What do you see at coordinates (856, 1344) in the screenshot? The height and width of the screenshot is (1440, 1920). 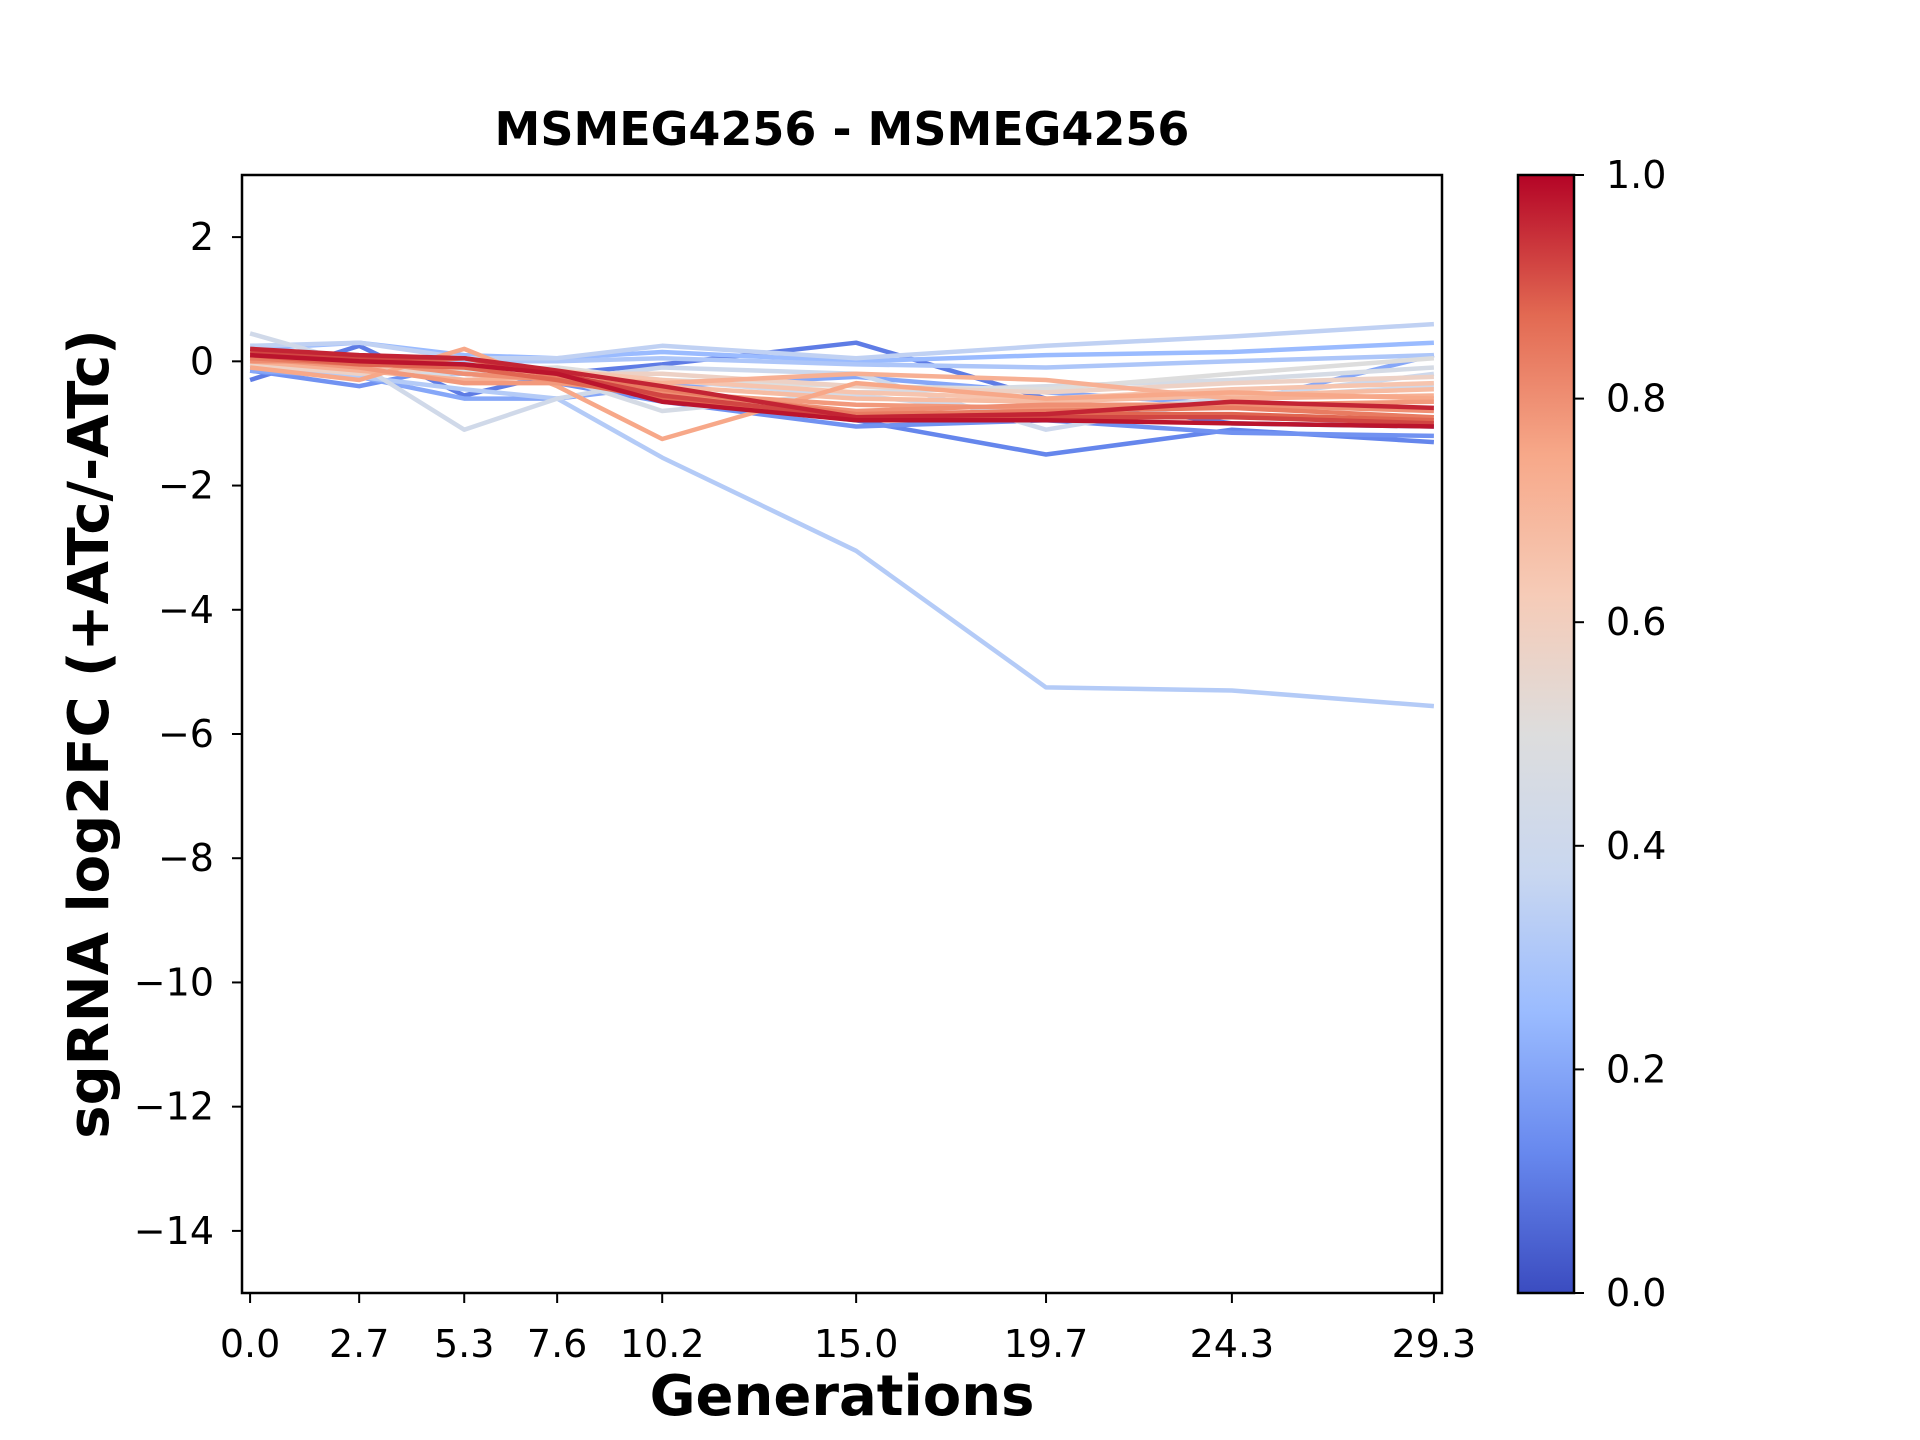 I see `x-tick-label: 15.0` at bounding box center [856, 1344].